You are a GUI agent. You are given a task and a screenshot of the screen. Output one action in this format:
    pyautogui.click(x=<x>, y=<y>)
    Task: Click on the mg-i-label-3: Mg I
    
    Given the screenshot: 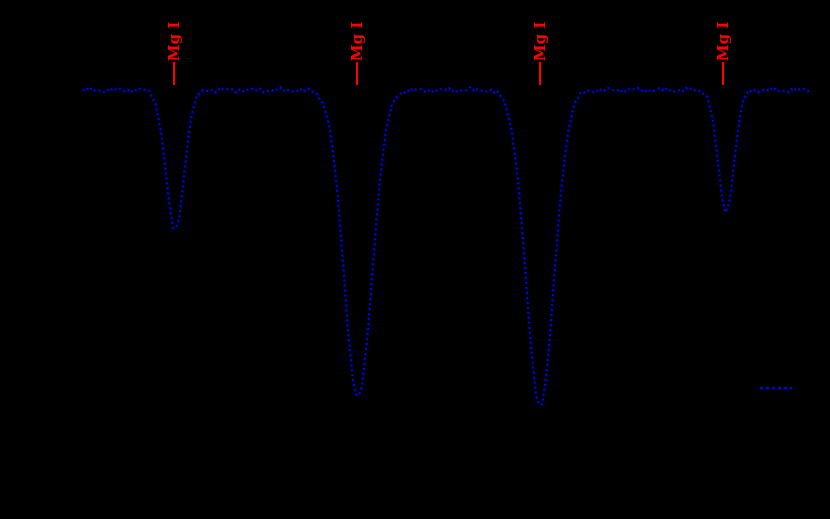 What is the action you would take?
    pyautogui.click(x=540, y=53)
    